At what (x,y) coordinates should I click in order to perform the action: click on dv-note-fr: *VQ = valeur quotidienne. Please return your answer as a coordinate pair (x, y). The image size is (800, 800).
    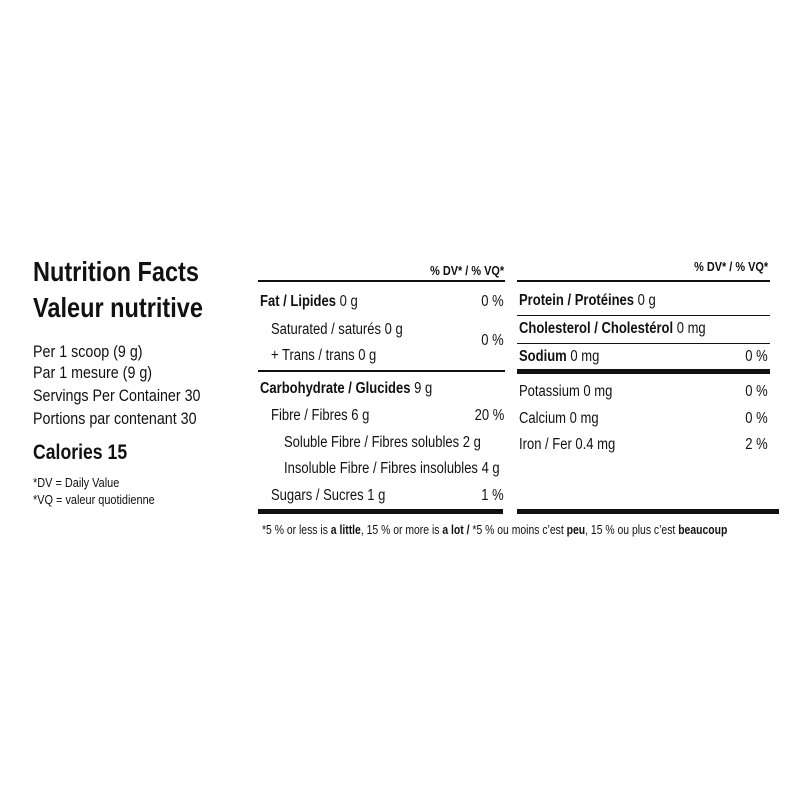
    Looking at the image, I should click on (94, 499).